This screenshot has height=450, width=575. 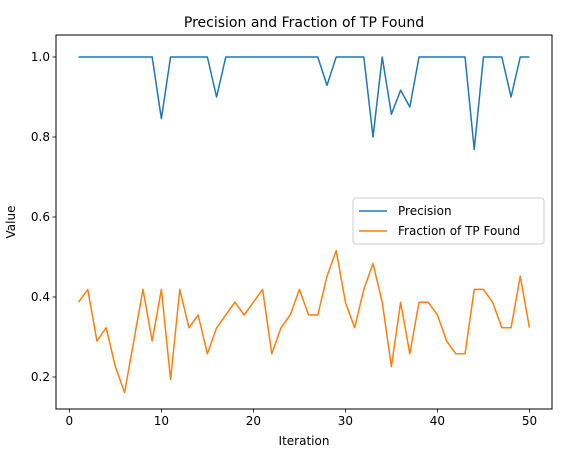 What do you see at coordinates (301, 418) in the screenshot?
I see `x-axis: 0 10 20 30 40 50` at bounding box center [301, 418].